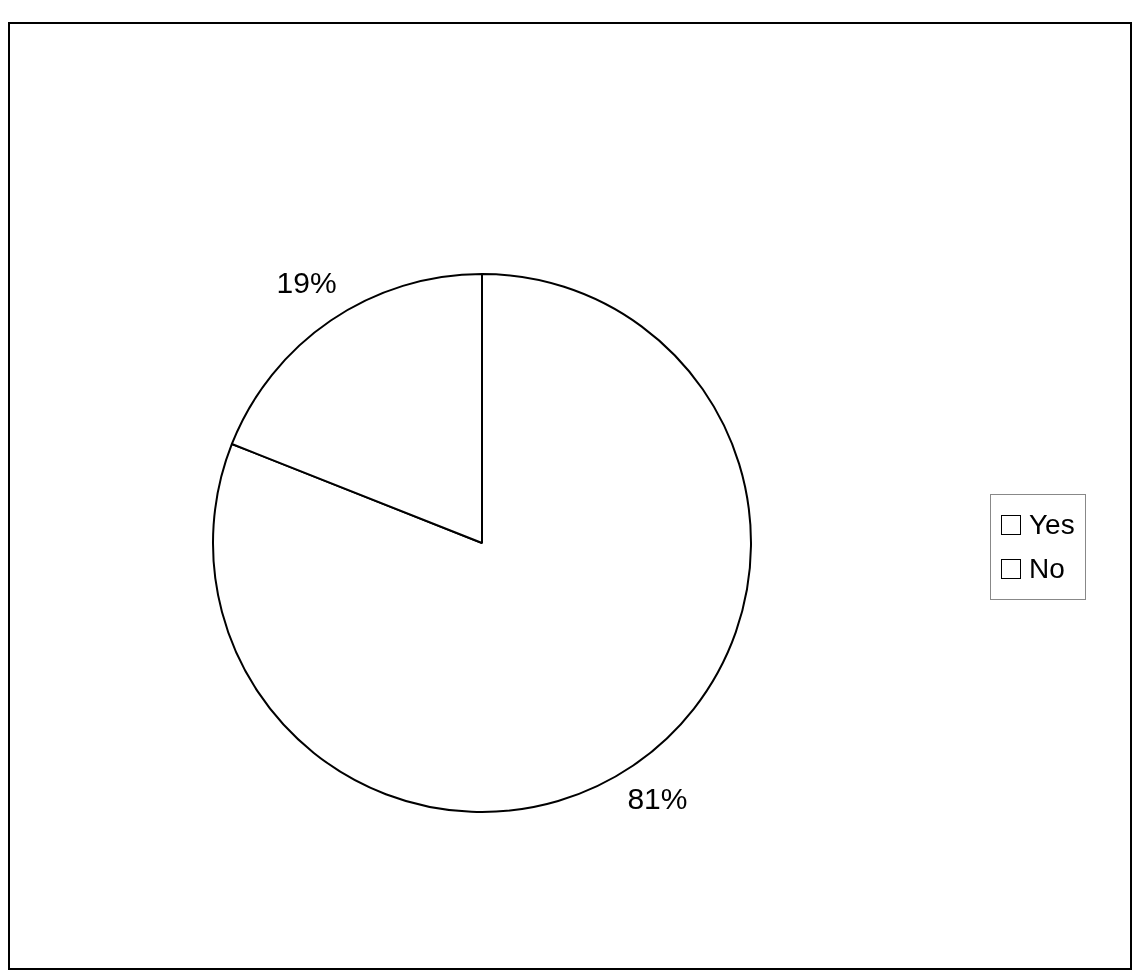 The width and height of the screenshot is (1135, 976). Describe the element at coordinates (306, 283) in the screenshot. I see `data-label: 19%` at that location.